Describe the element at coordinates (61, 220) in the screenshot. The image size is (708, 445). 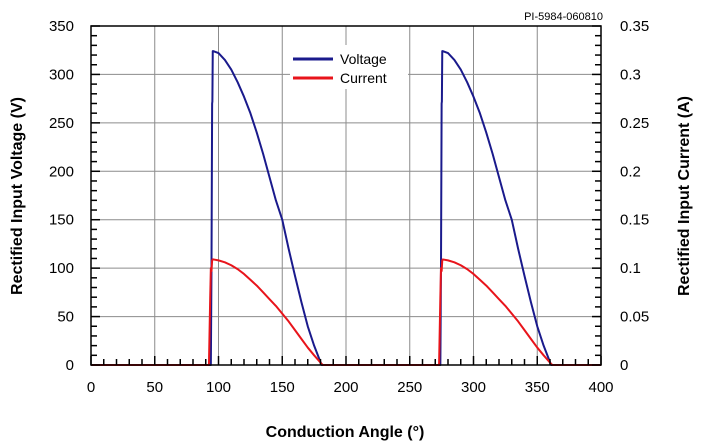
I see `y-left-tick-label: 150` at that location.